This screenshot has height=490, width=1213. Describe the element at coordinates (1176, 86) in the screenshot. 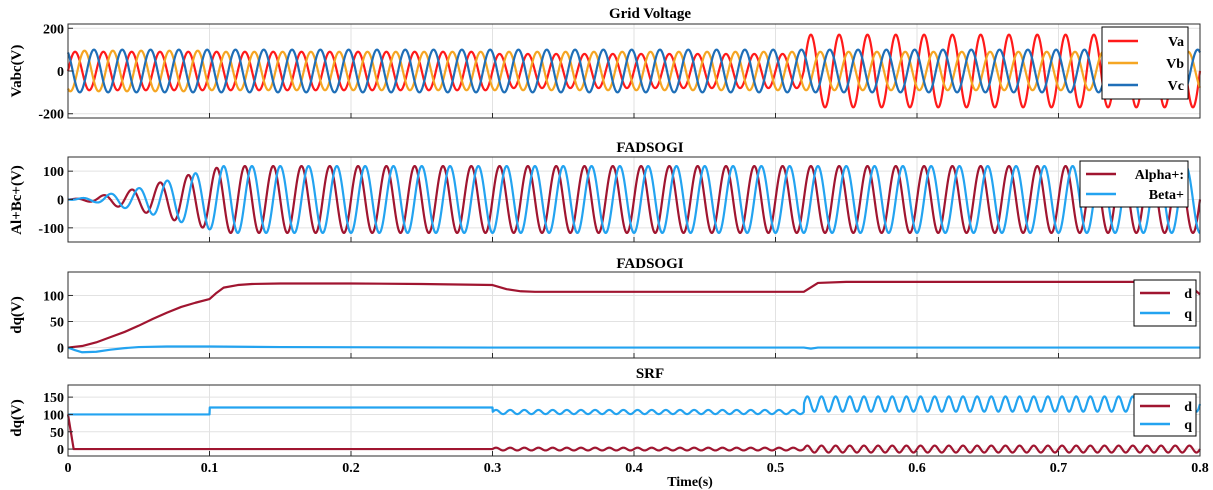

I see `legend-label: Vc` at that location.